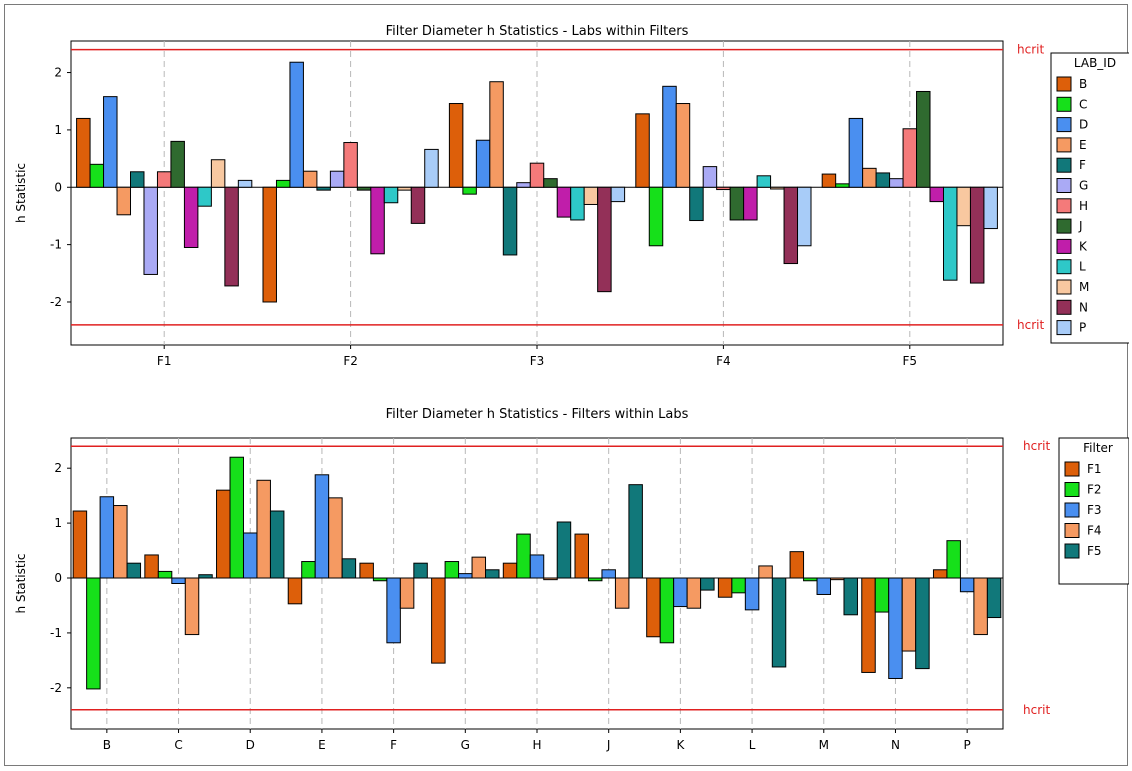 This screenshot has width=1132, height=771. I want to click on legend-swatch-J, so click(1064, 226).